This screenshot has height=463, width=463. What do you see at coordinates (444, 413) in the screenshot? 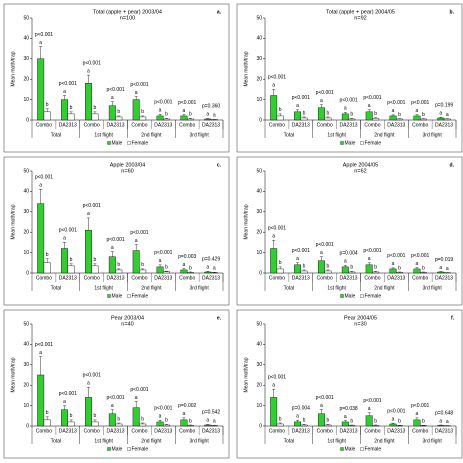
I see `p-value: p=0.648` at bounding box center [444, 413].